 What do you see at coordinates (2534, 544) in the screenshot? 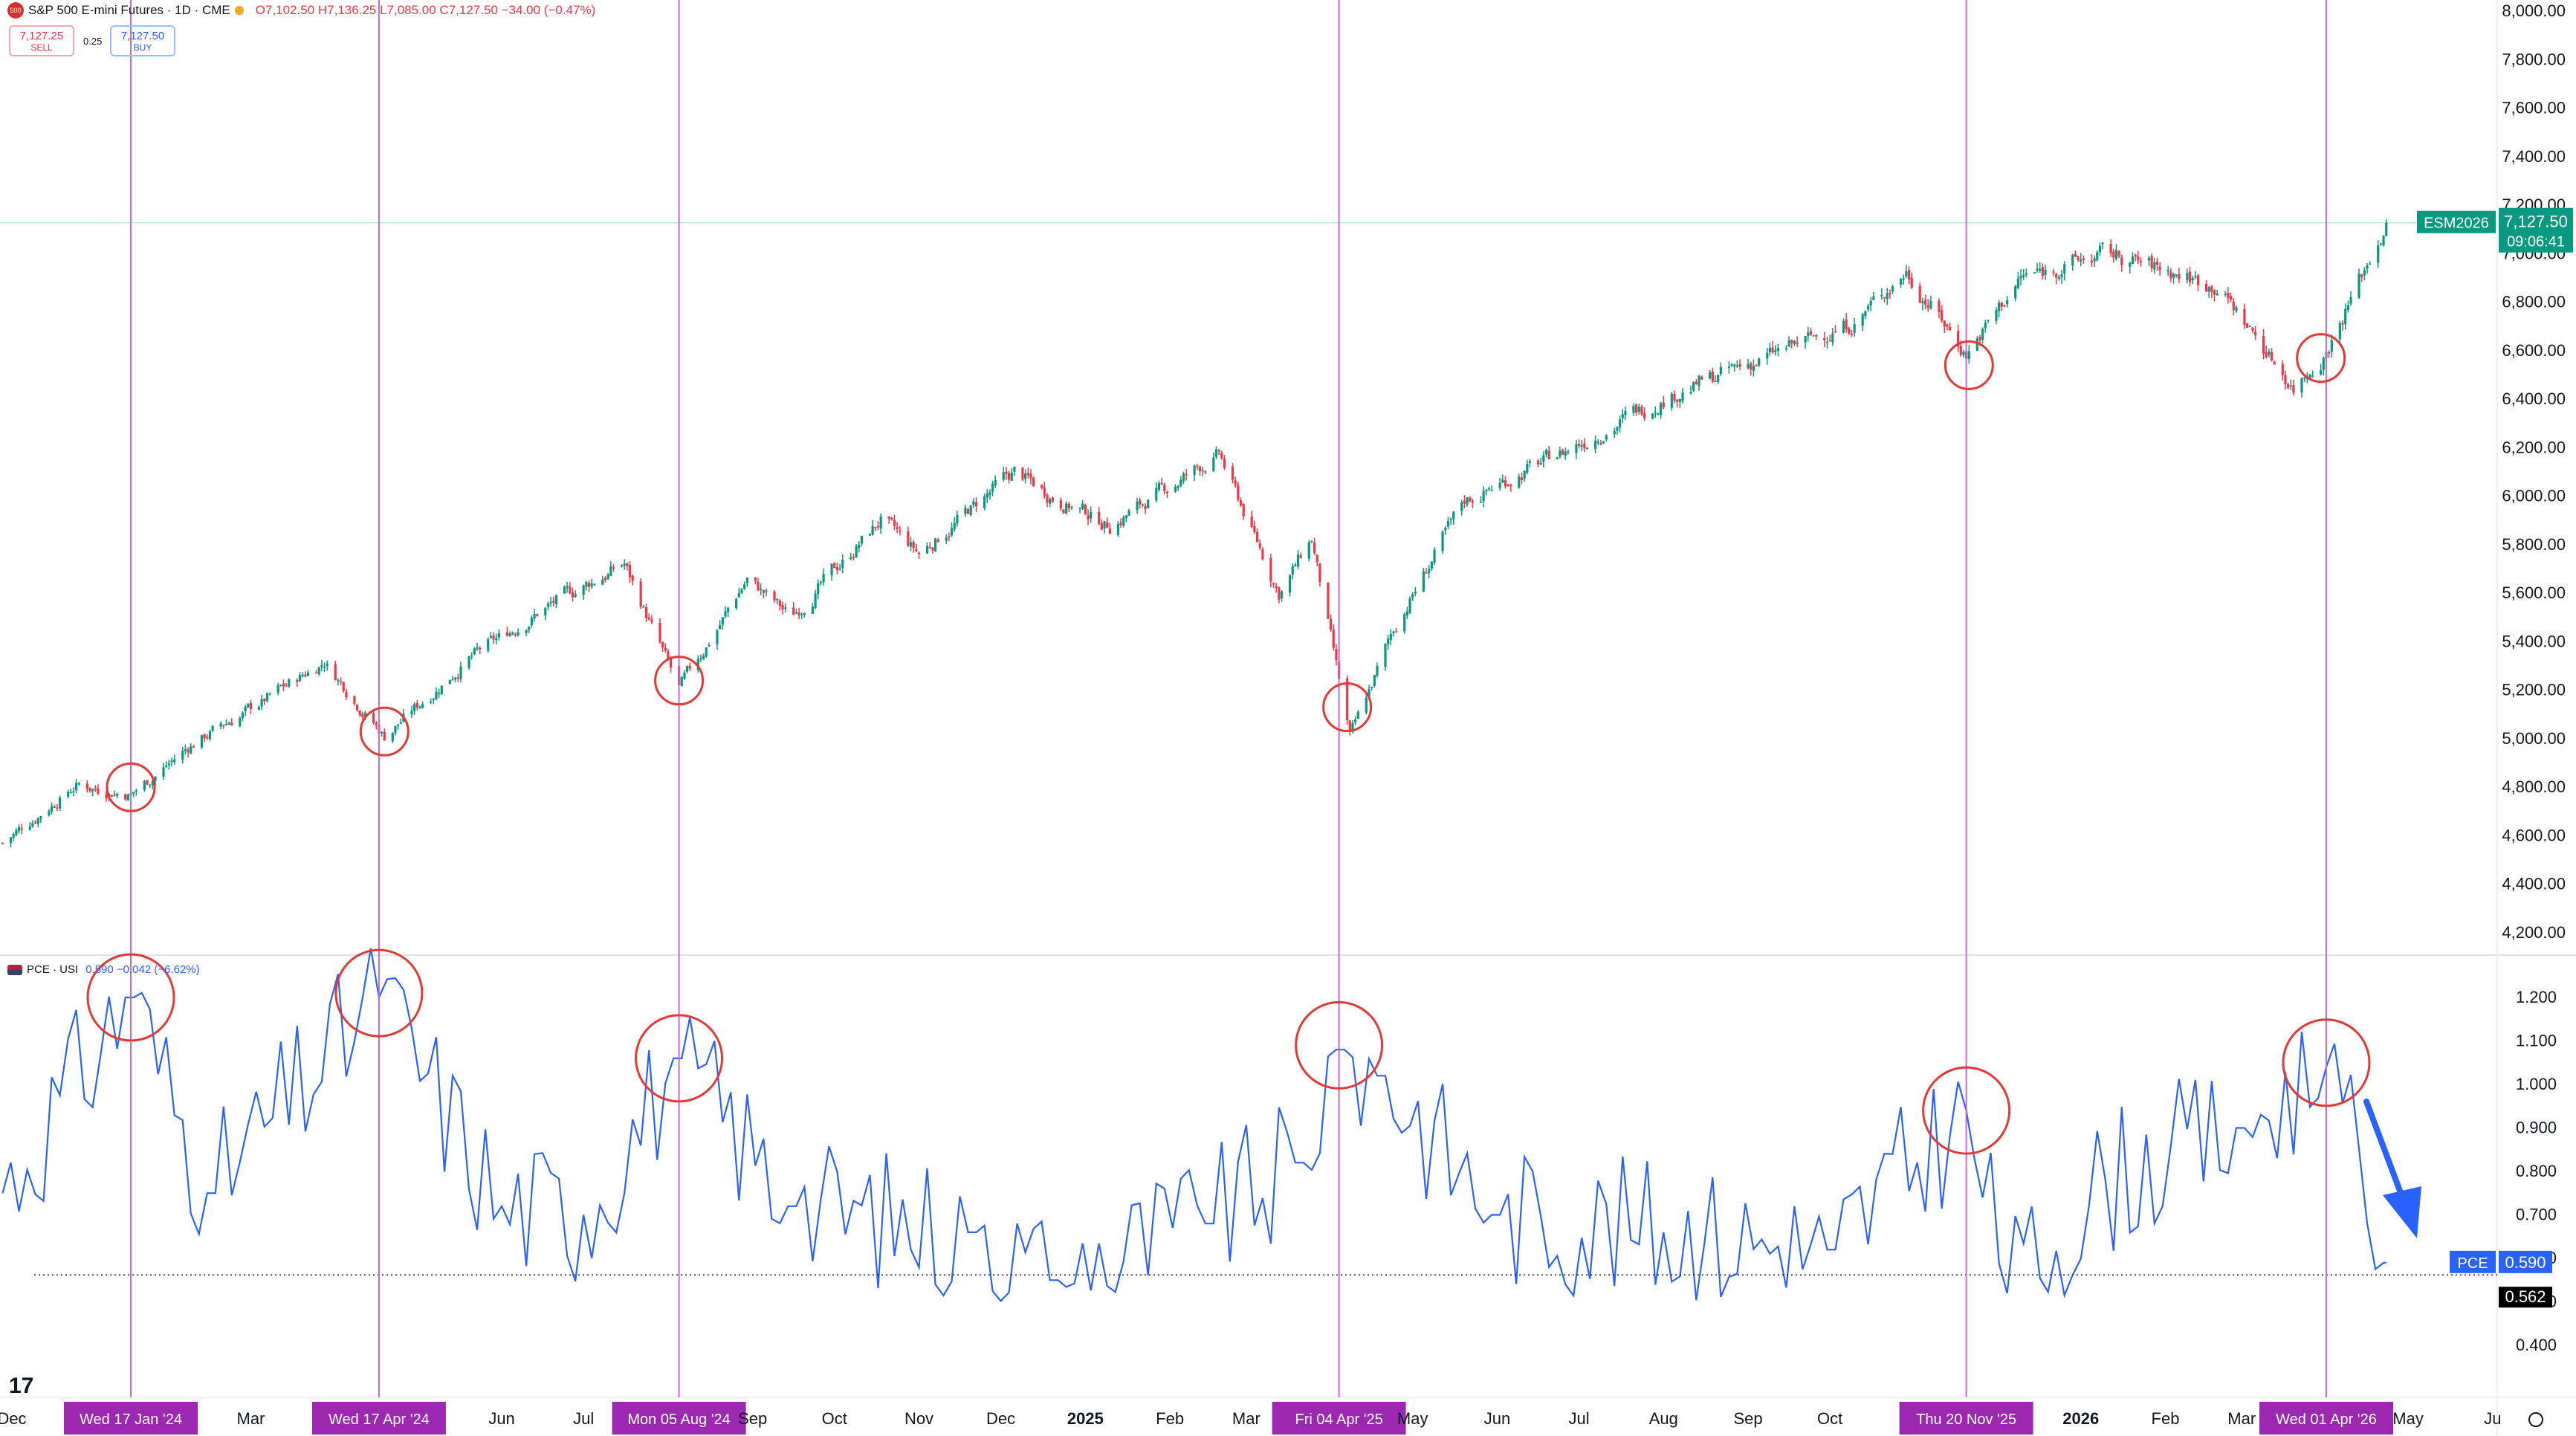
I see `price-tick-label: 5,800.00` at bounding box center [2534, 544].